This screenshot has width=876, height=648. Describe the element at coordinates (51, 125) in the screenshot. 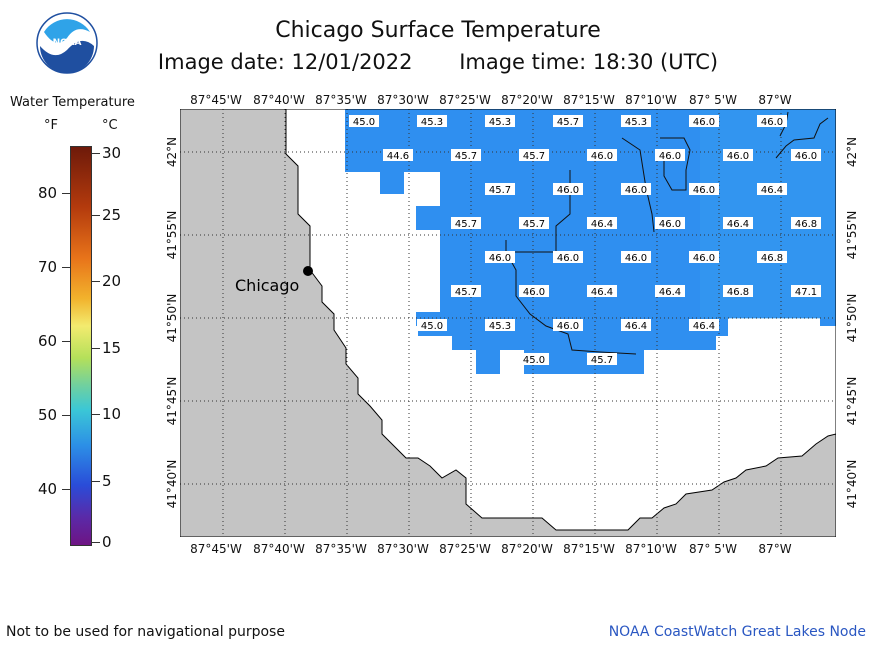

I see `legend-unit-fahrenheit: °F` at that location.